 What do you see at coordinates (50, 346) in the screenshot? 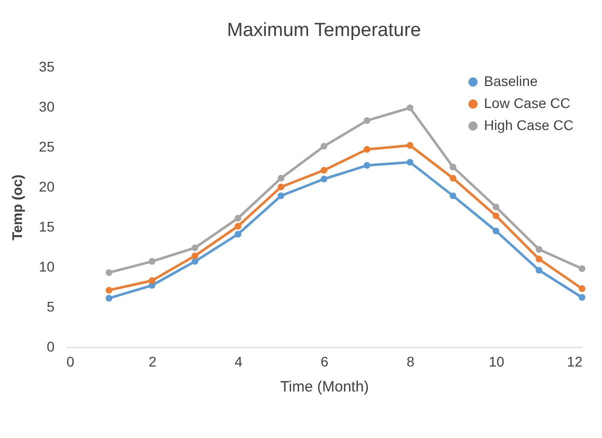
I see `y-tick-label: 0` at bounding box center [50, 346].